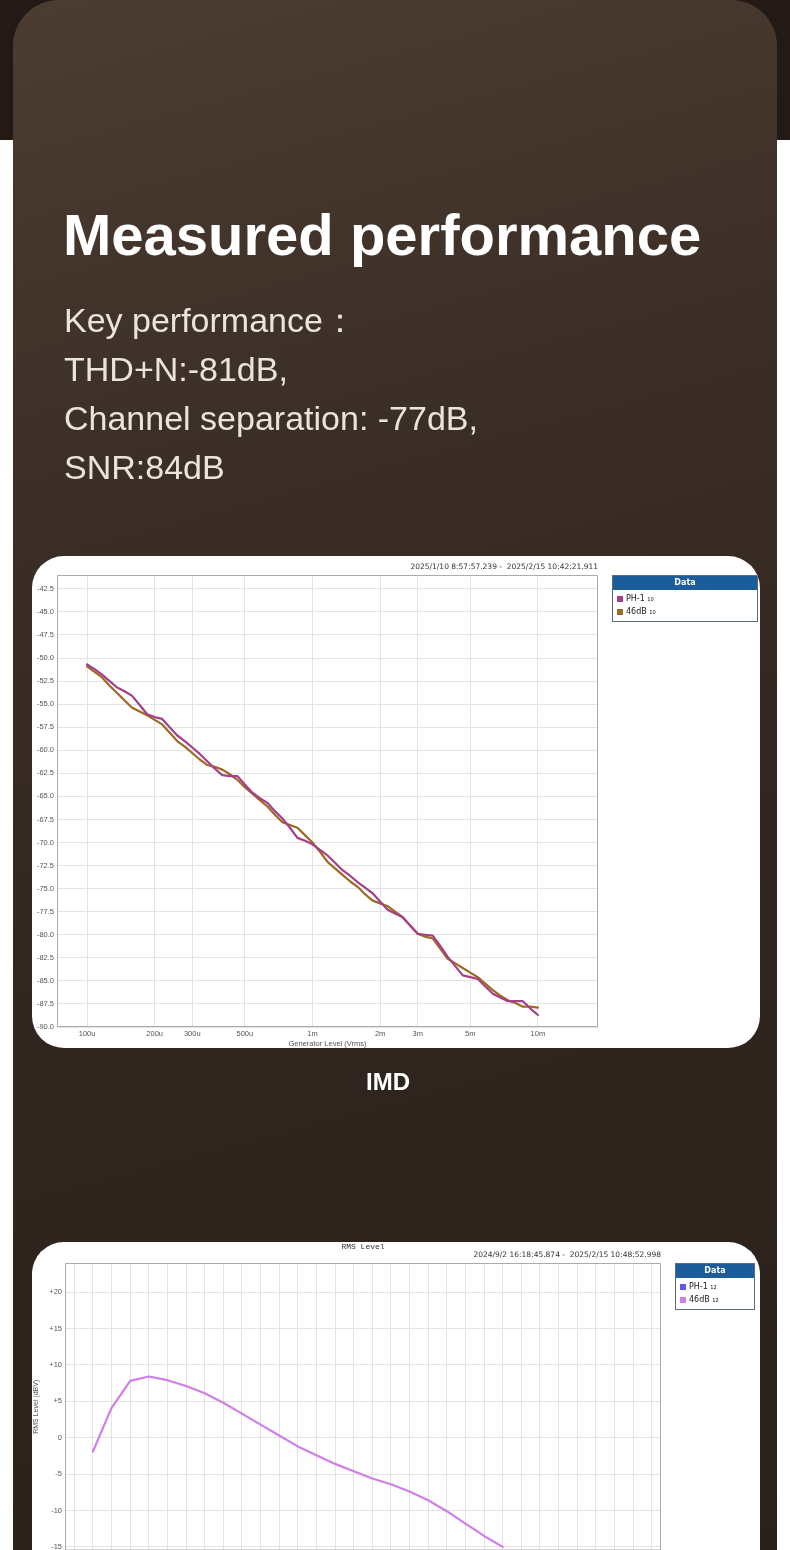 The width and height of the screenshot is (790, 1550). Describe the element at coordinates (703, 1286) in the screenshot. I see `legend-label: PH-1 ₁₂` at that location.